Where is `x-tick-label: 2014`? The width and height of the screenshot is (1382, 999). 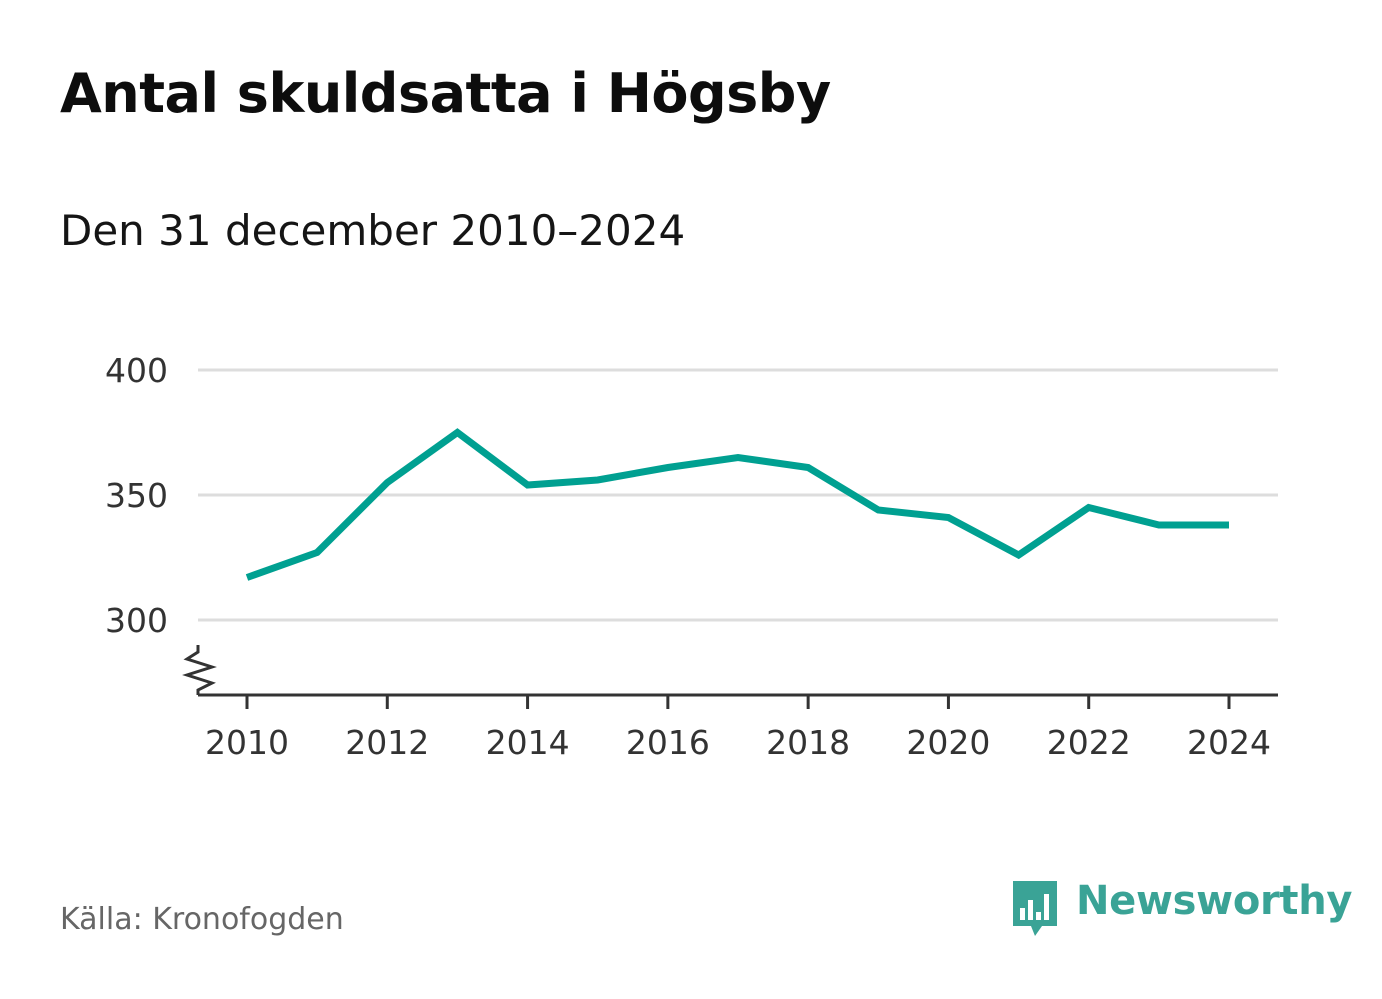 x-tick-label: 2014 is located at coordinates (528, 742).